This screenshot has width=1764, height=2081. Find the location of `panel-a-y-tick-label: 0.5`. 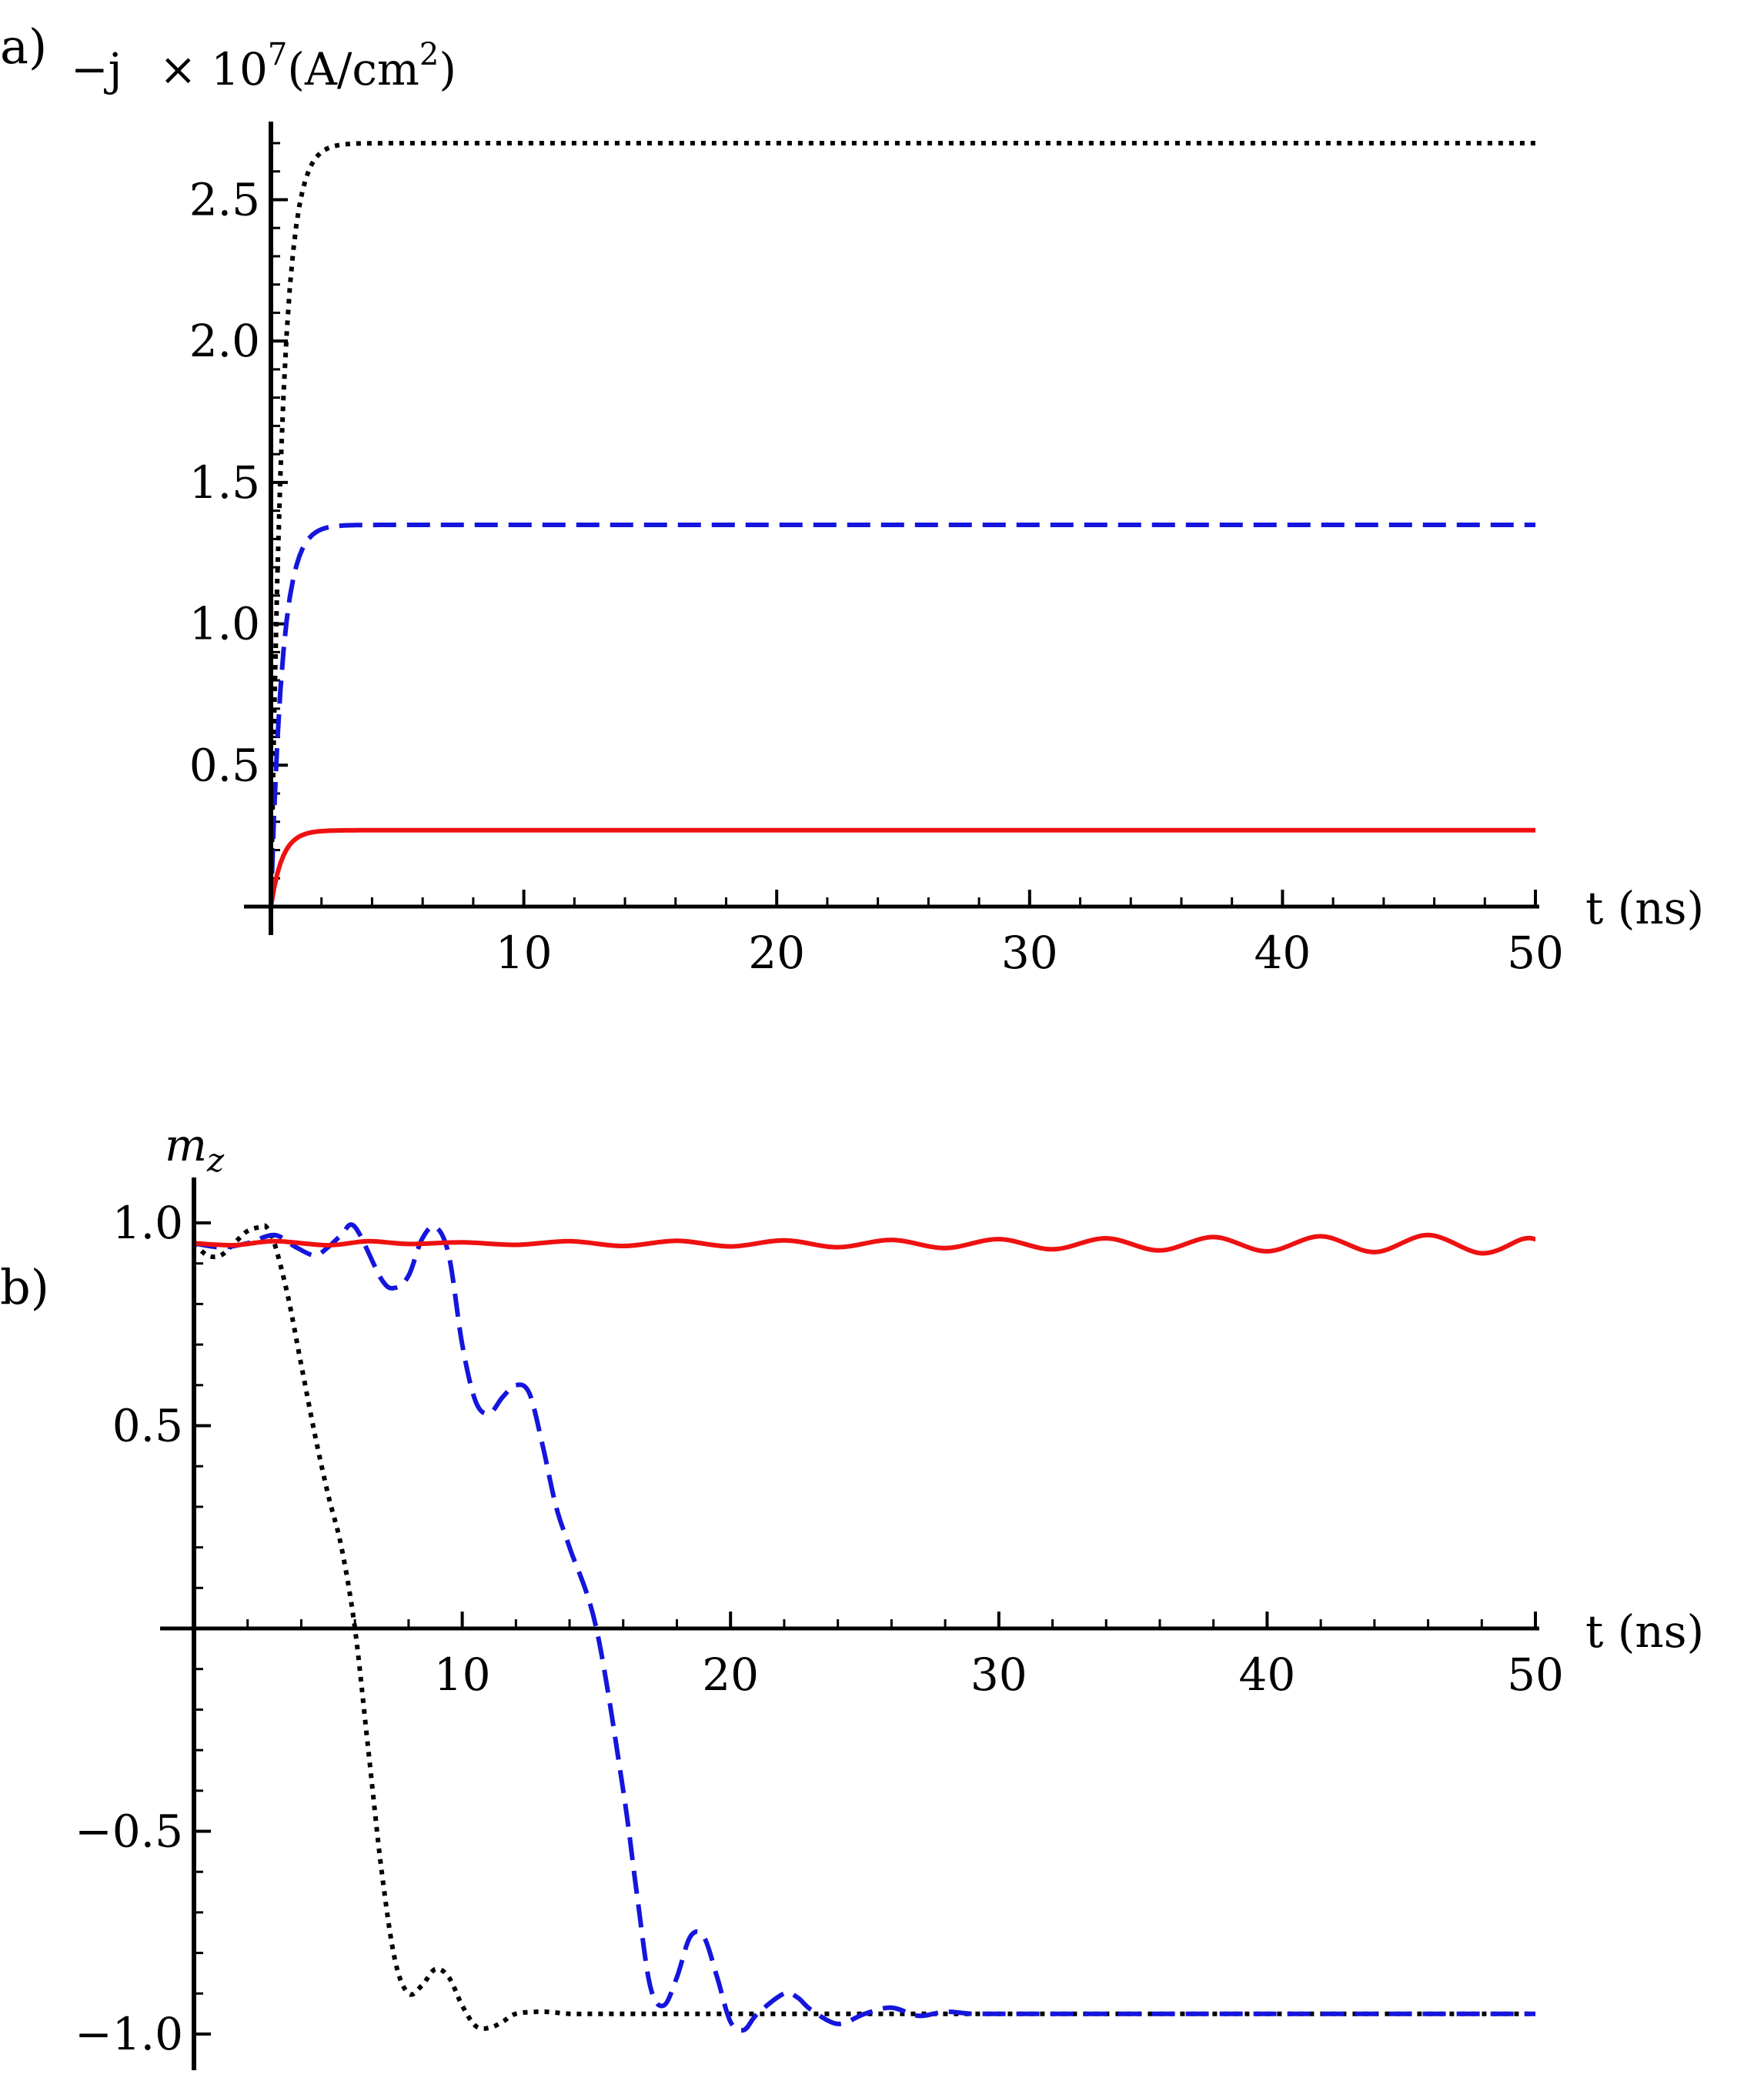

panel-a-y-tick-label: 0.5 is located at coordinates (224, 765).